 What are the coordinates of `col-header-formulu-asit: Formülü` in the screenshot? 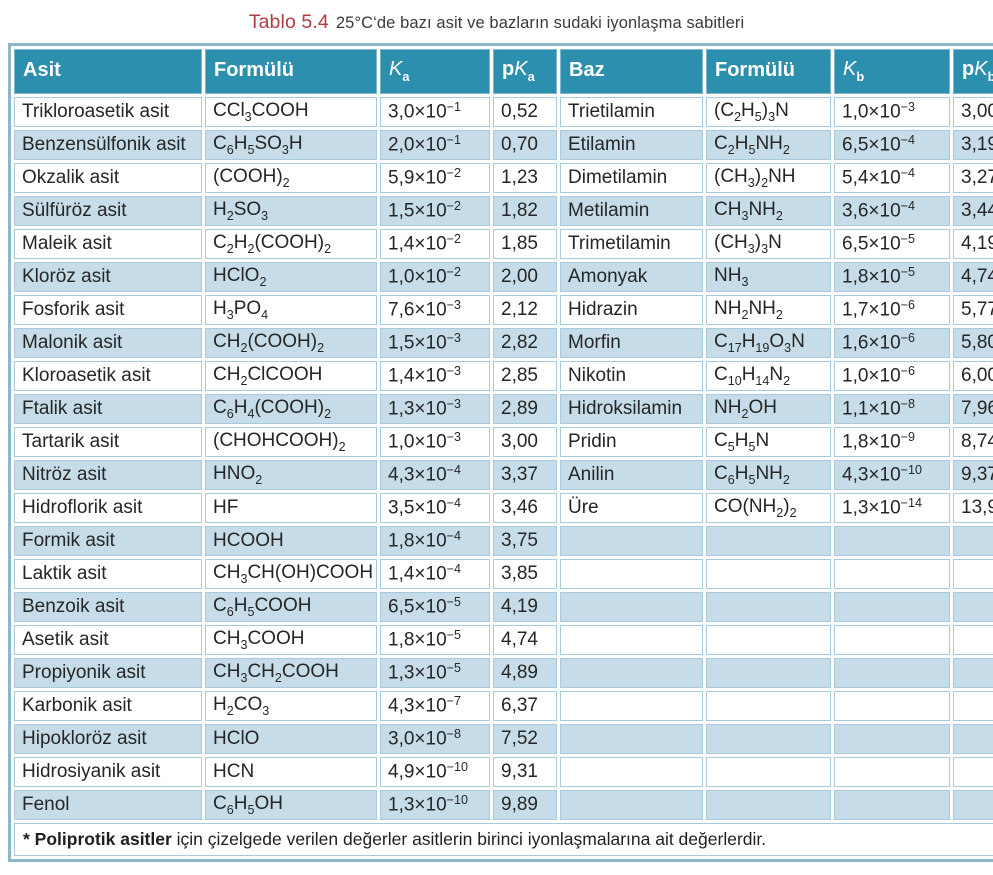 It's located at (291, 71).